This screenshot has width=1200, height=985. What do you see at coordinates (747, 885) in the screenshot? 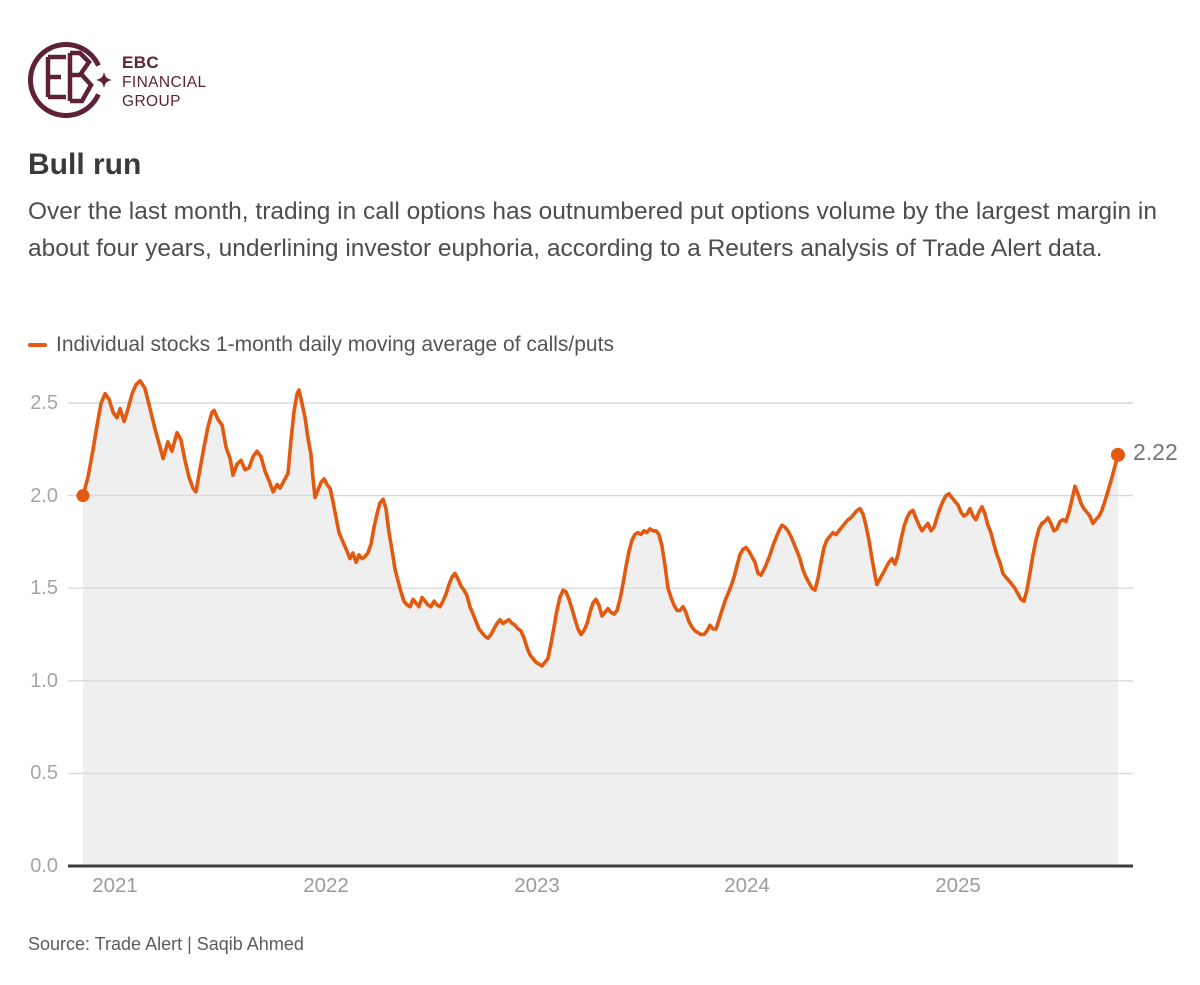
I see `x-axis-tick-label: 2024` at bounding box center [747, 885].